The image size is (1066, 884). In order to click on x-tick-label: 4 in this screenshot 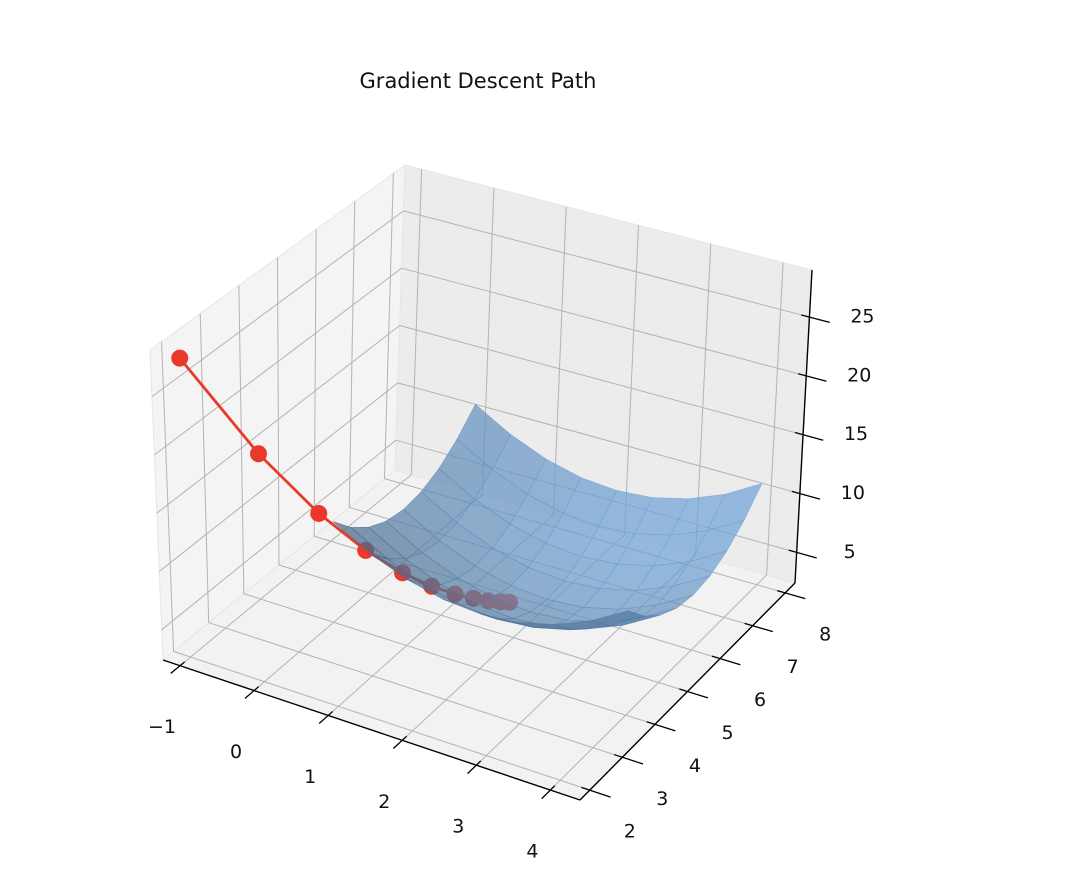, I will do `click(532, 852)`.